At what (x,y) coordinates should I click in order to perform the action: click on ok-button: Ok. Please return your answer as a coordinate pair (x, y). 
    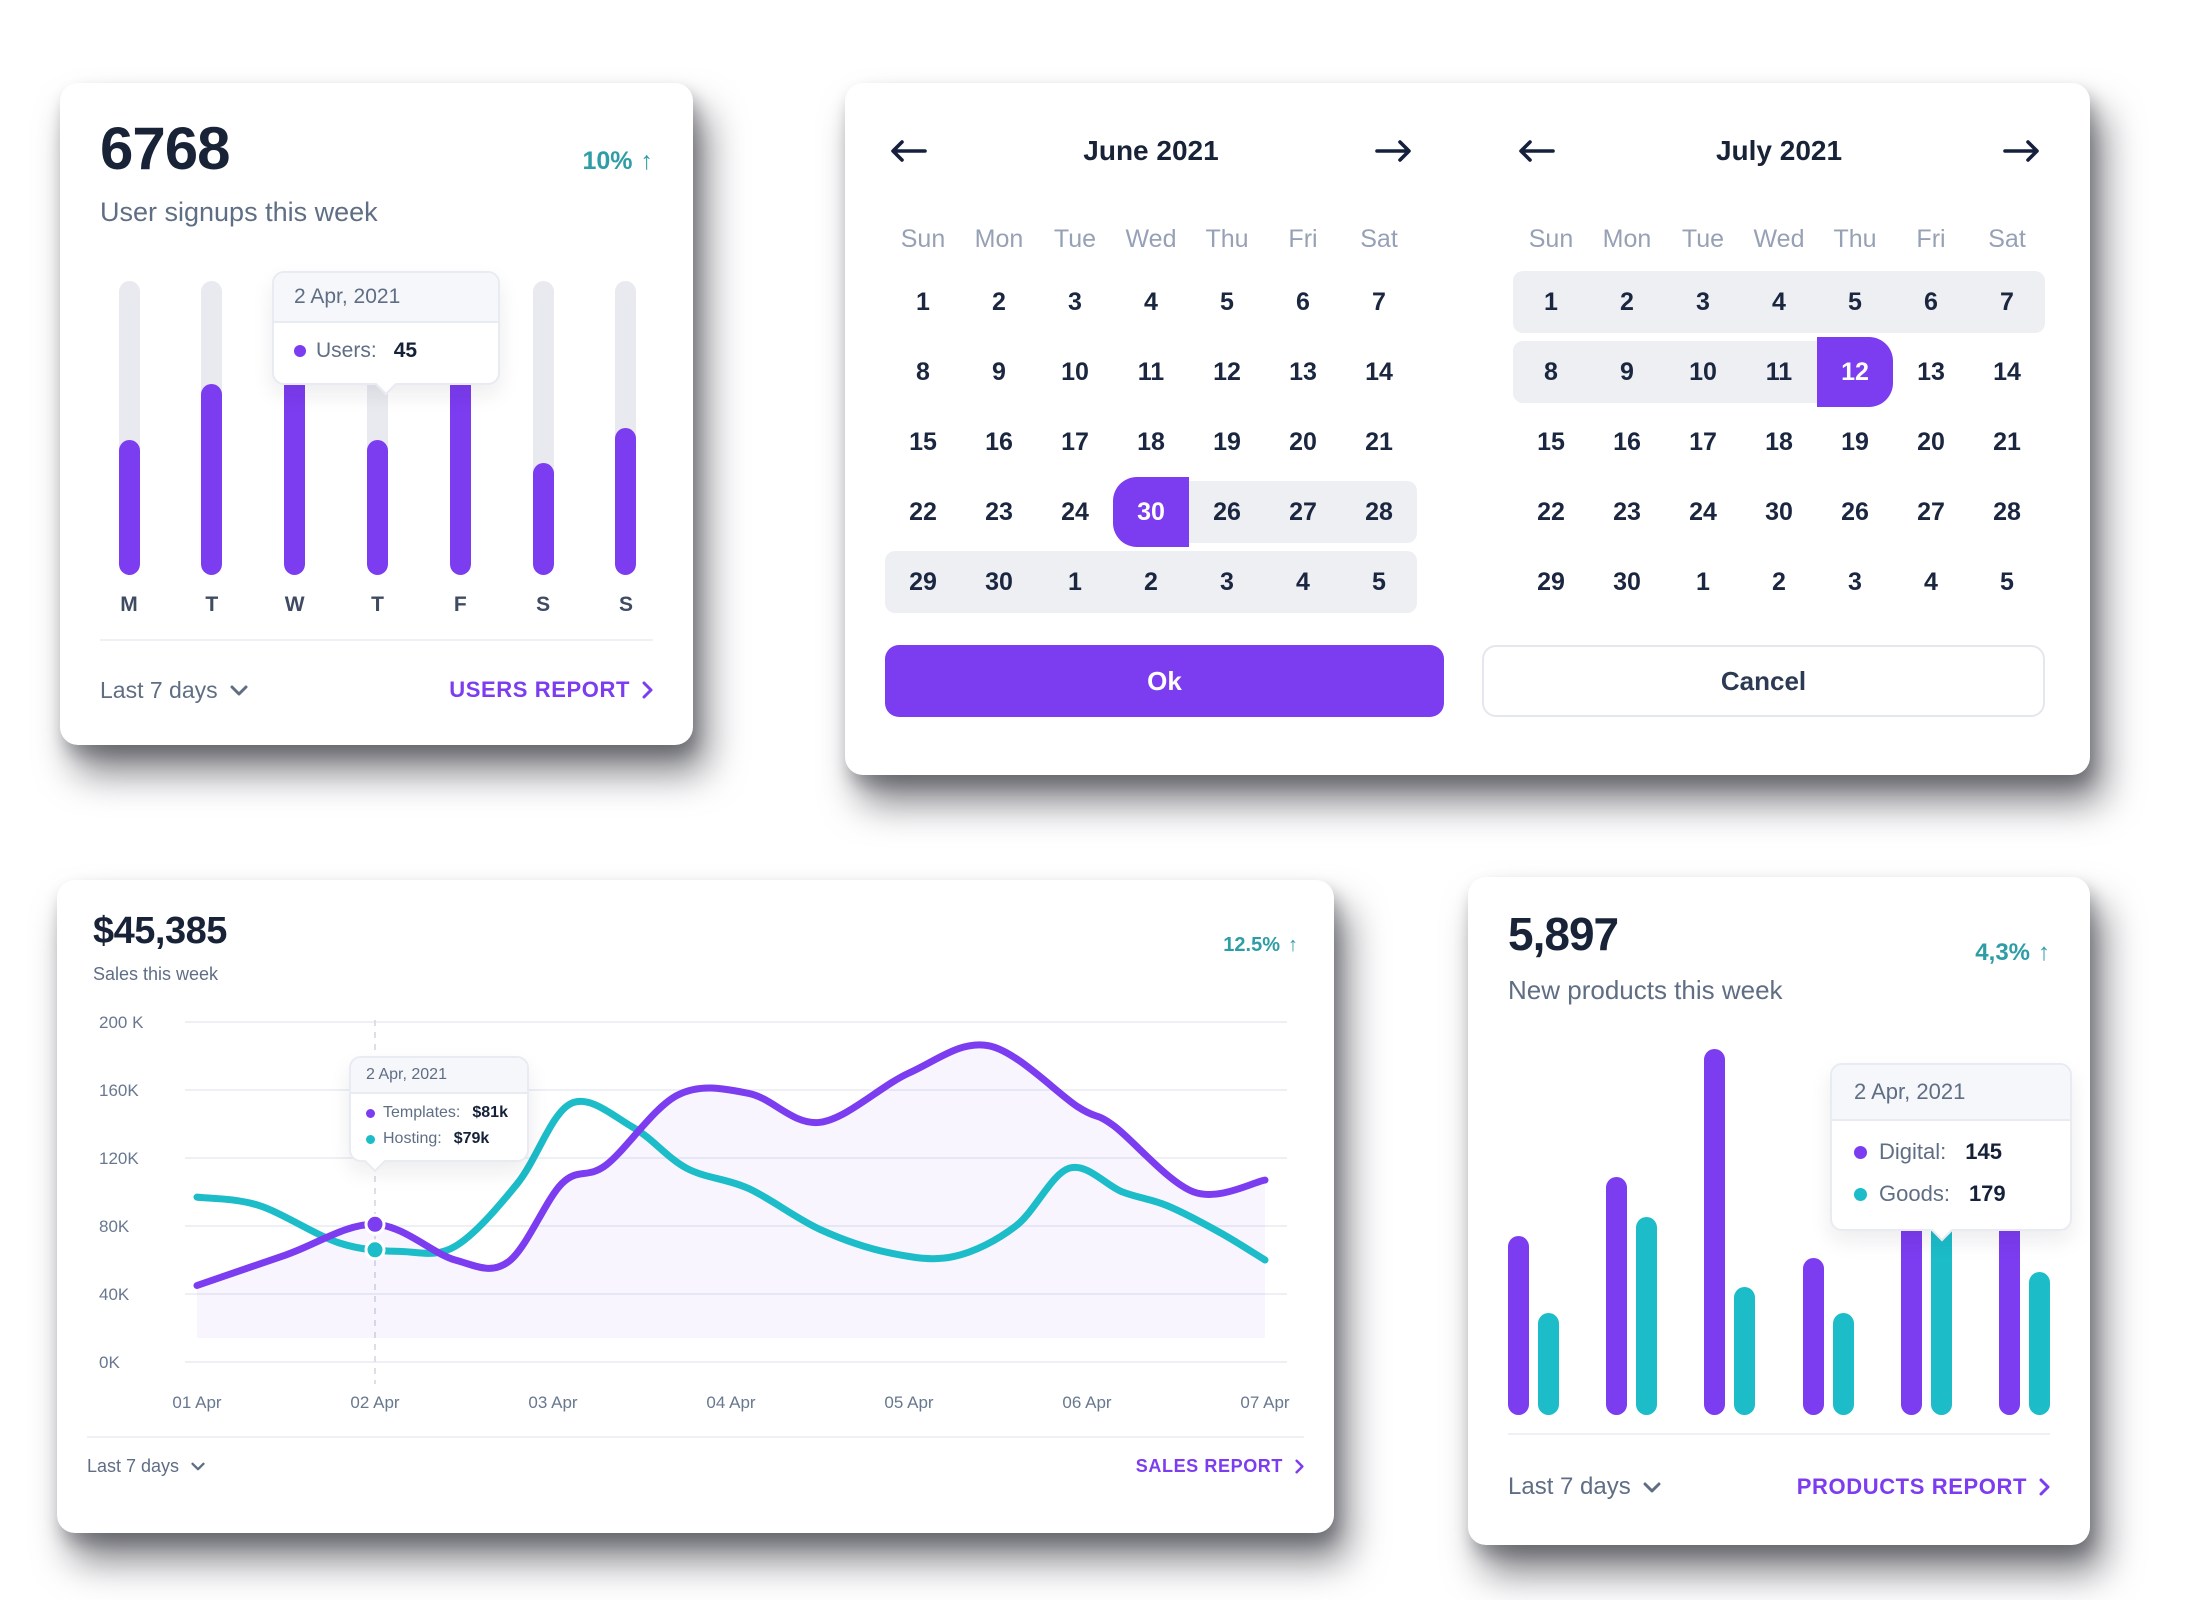
    Looking at the image, I should click on (1164, 681).